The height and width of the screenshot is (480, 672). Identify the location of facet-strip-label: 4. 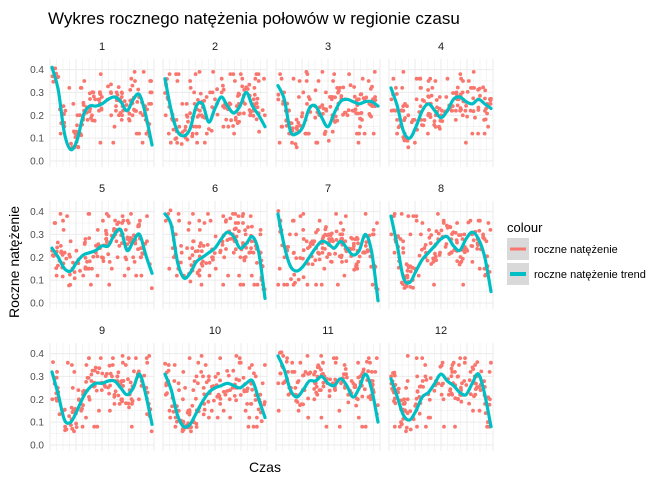
(441, 47).